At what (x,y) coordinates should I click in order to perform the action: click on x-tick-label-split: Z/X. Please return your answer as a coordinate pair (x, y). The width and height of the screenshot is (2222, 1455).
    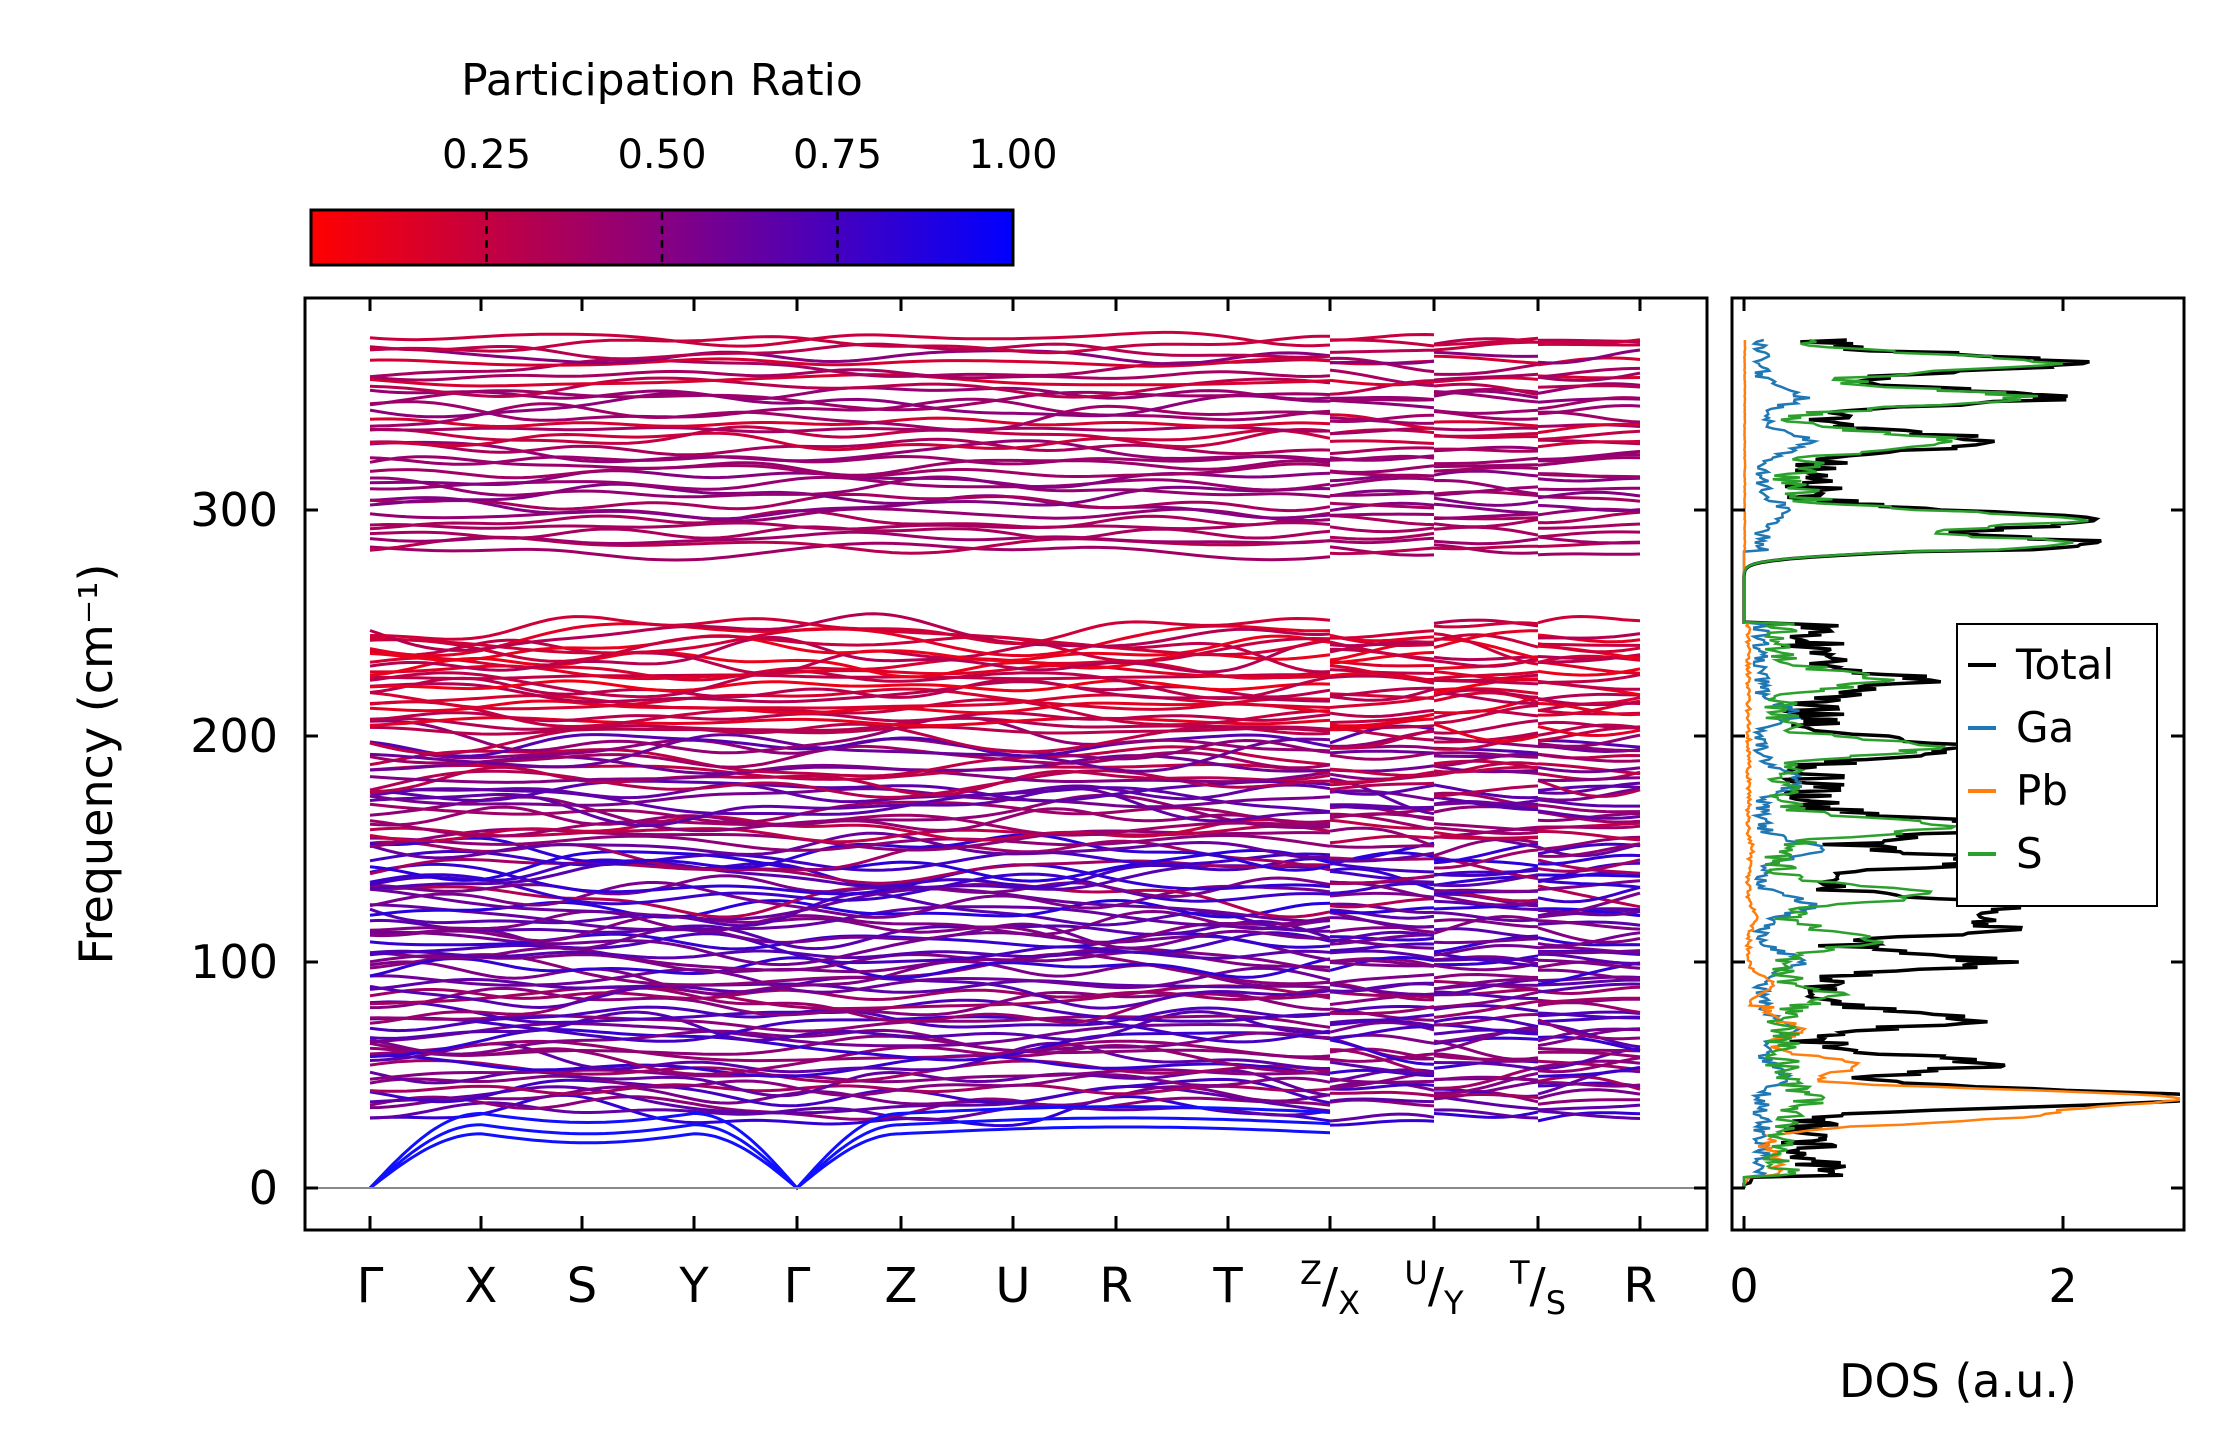
    Looking at the image, I should click on (1330, 1288).